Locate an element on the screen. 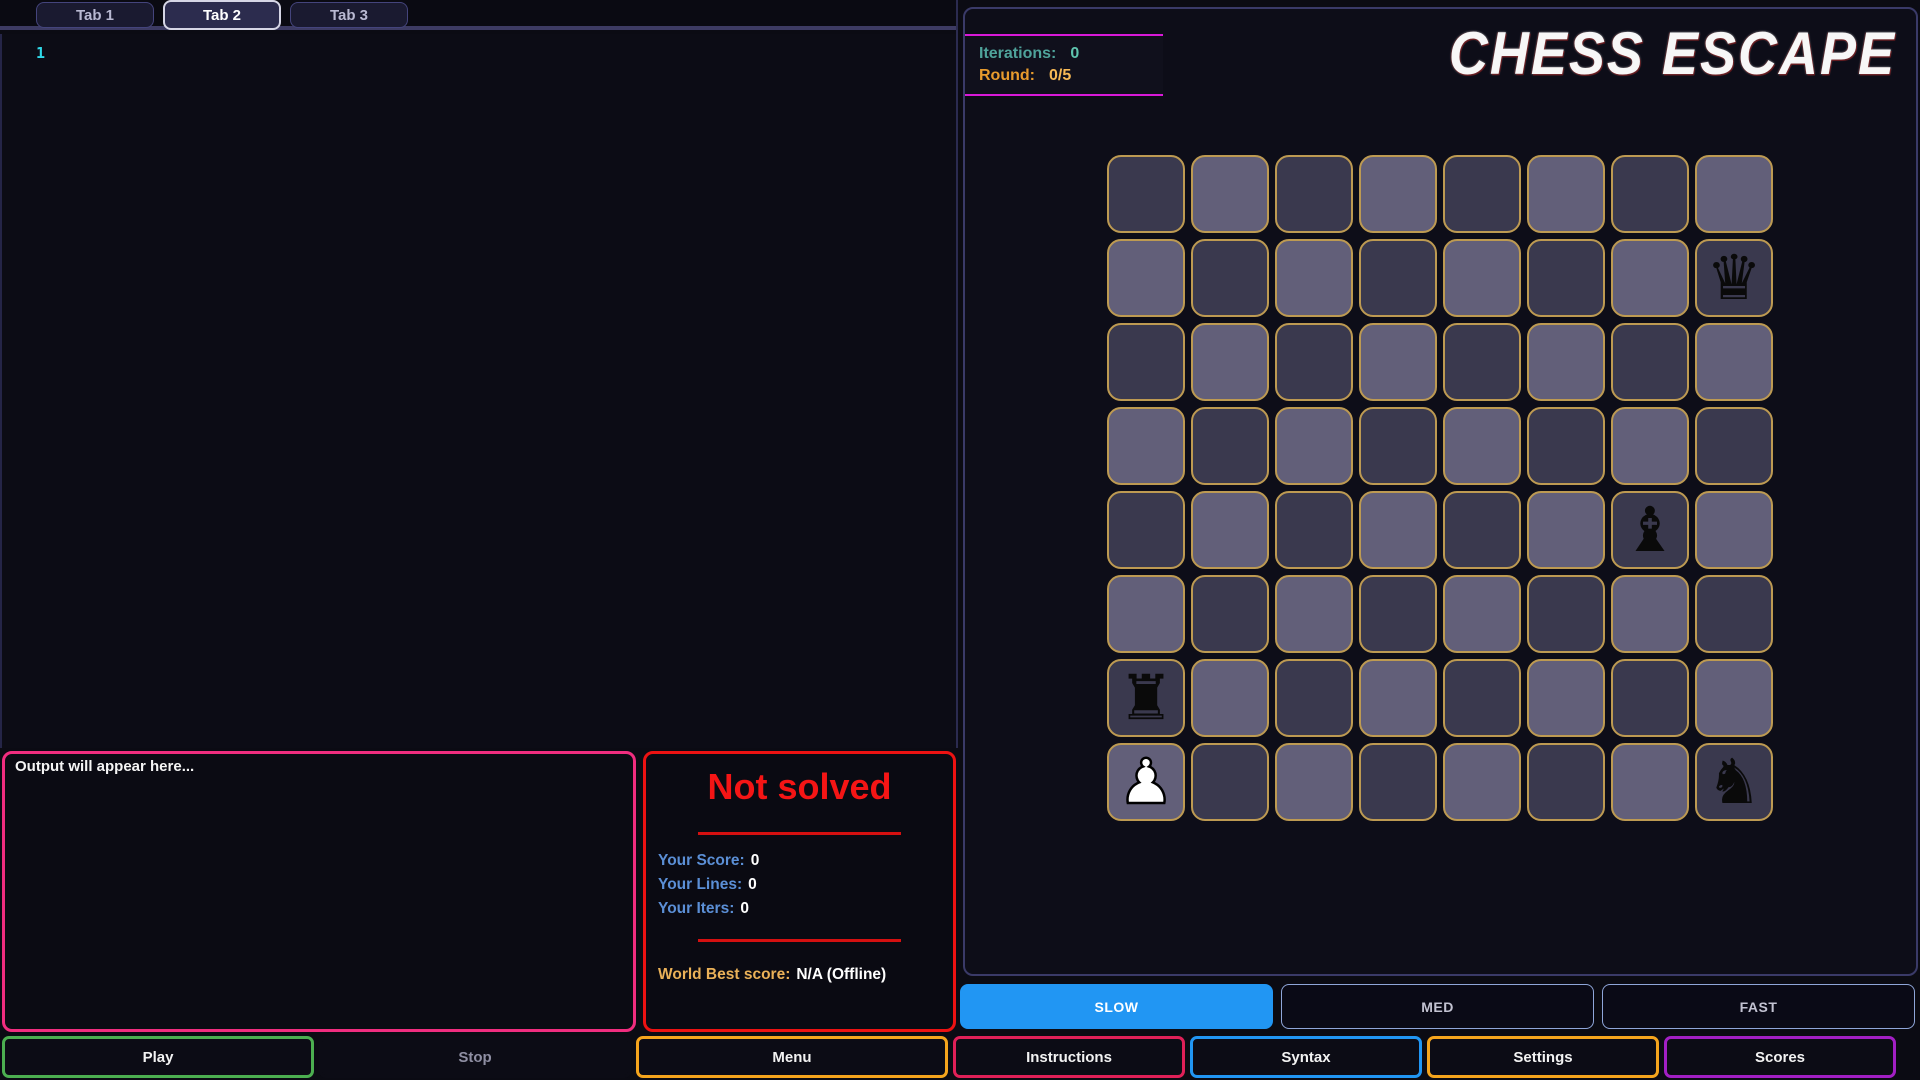  round-label: Round: is located at coordinates (1007, 75).